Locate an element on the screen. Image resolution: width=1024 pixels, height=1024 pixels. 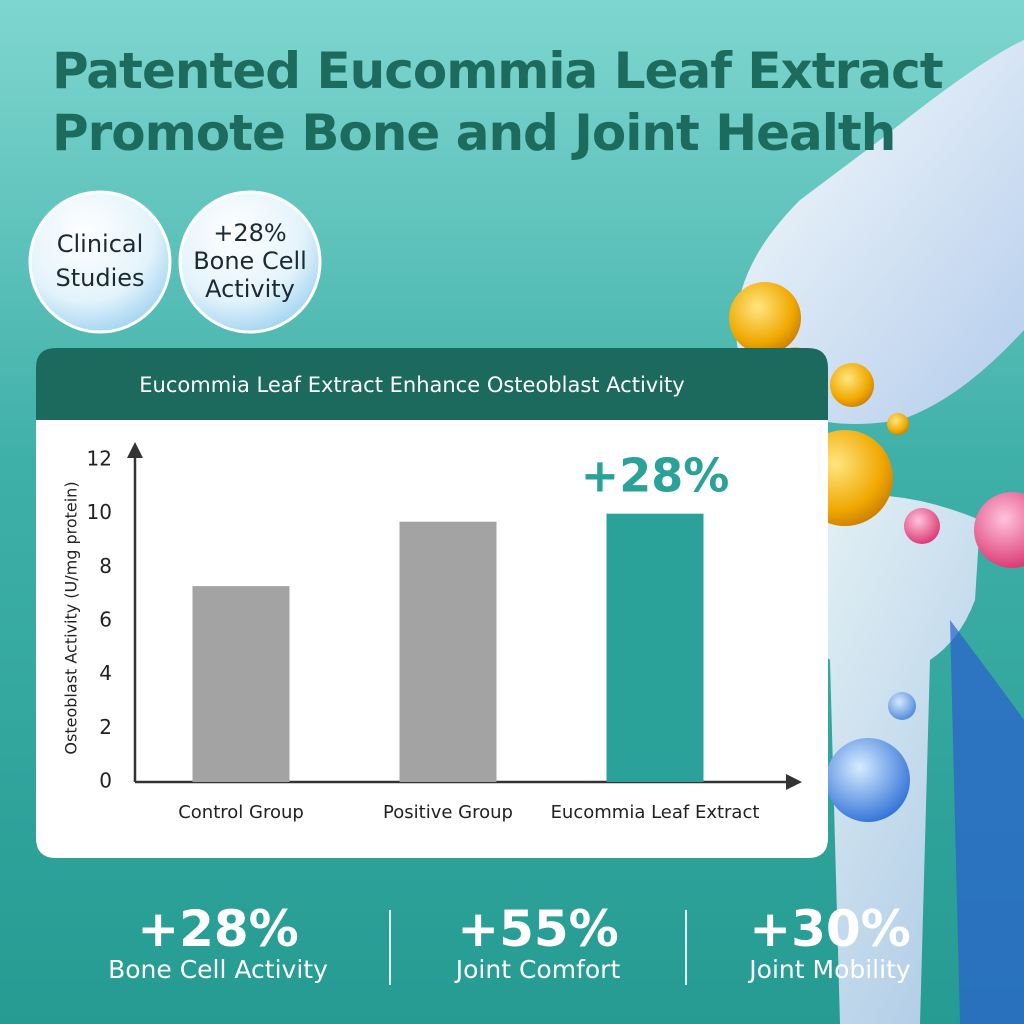
y-tick-label: 8 is located at coordinates (105, 566).